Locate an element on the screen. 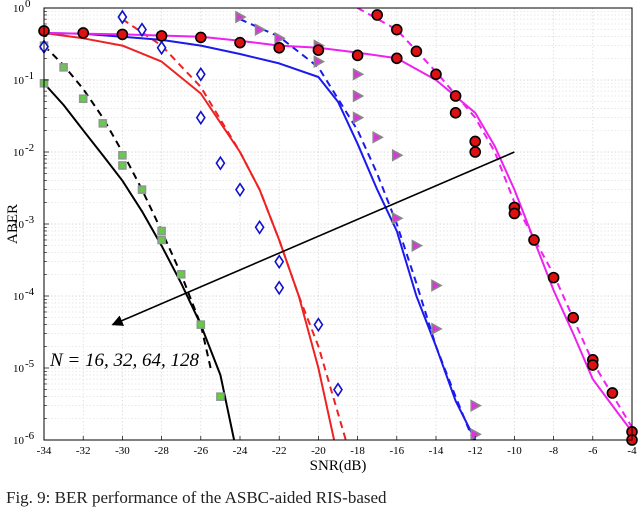 The width and height of the screenshot is (640, 508). y-tick-label: 10 -2 is located at coordinates (23, 150).